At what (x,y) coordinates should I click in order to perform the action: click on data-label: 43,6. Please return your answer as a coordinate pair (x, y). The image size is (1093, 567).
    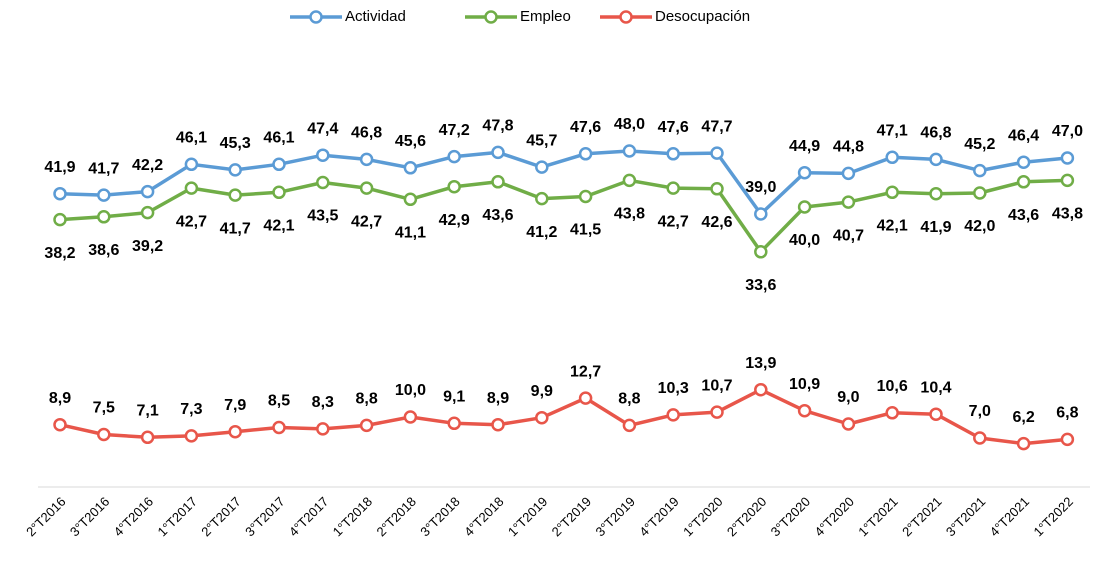
    Looking at the image, I should click on (497, 215).